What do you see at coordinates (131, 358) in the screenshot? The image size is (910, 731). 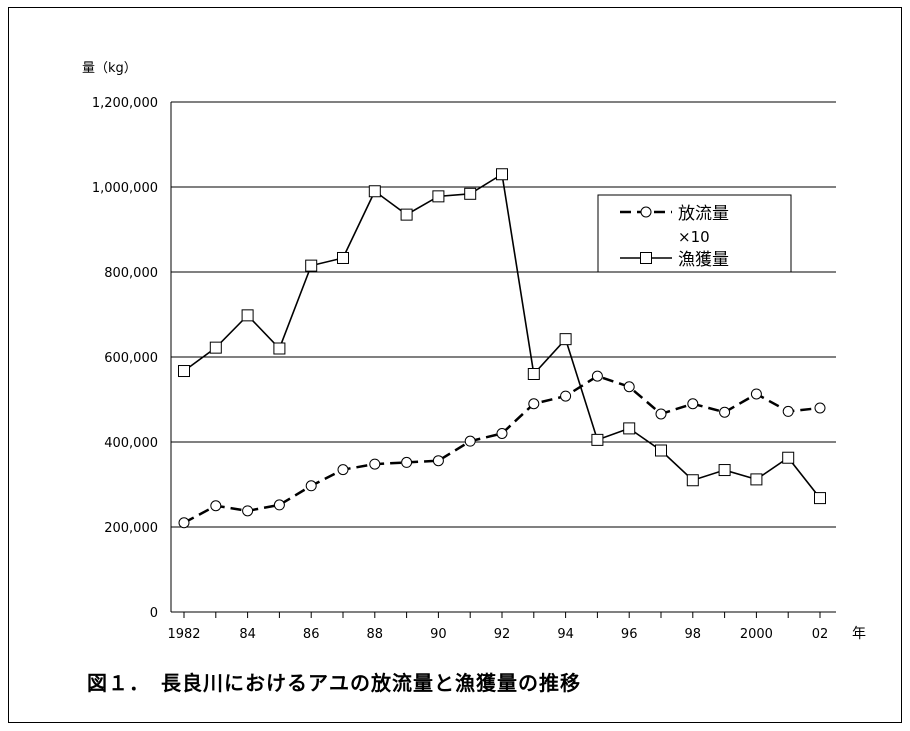 I see `y-tick-label-3: 600,000` at bounding box center [131, 358].